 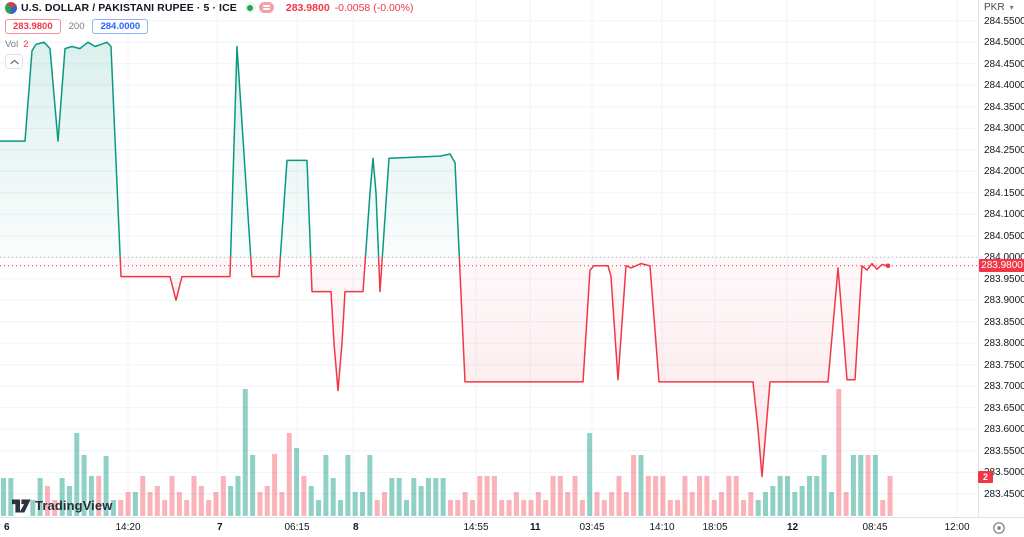 What do you see at coordinates (1004, 86) in the screenshot?
I see `price-tick-label: 284.4000` at bounding box center [1004, 86].